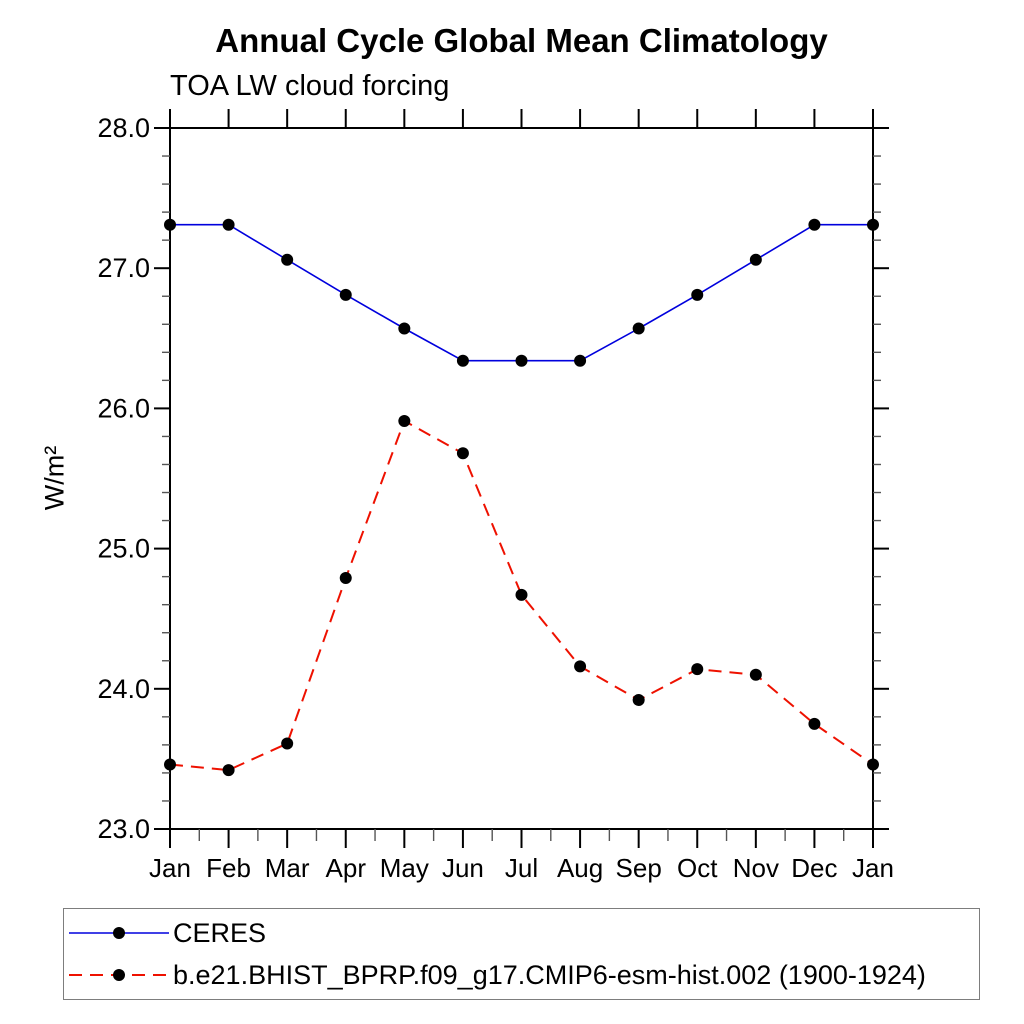  I want to click on x-tick-label: Sep, so click(639, 868).